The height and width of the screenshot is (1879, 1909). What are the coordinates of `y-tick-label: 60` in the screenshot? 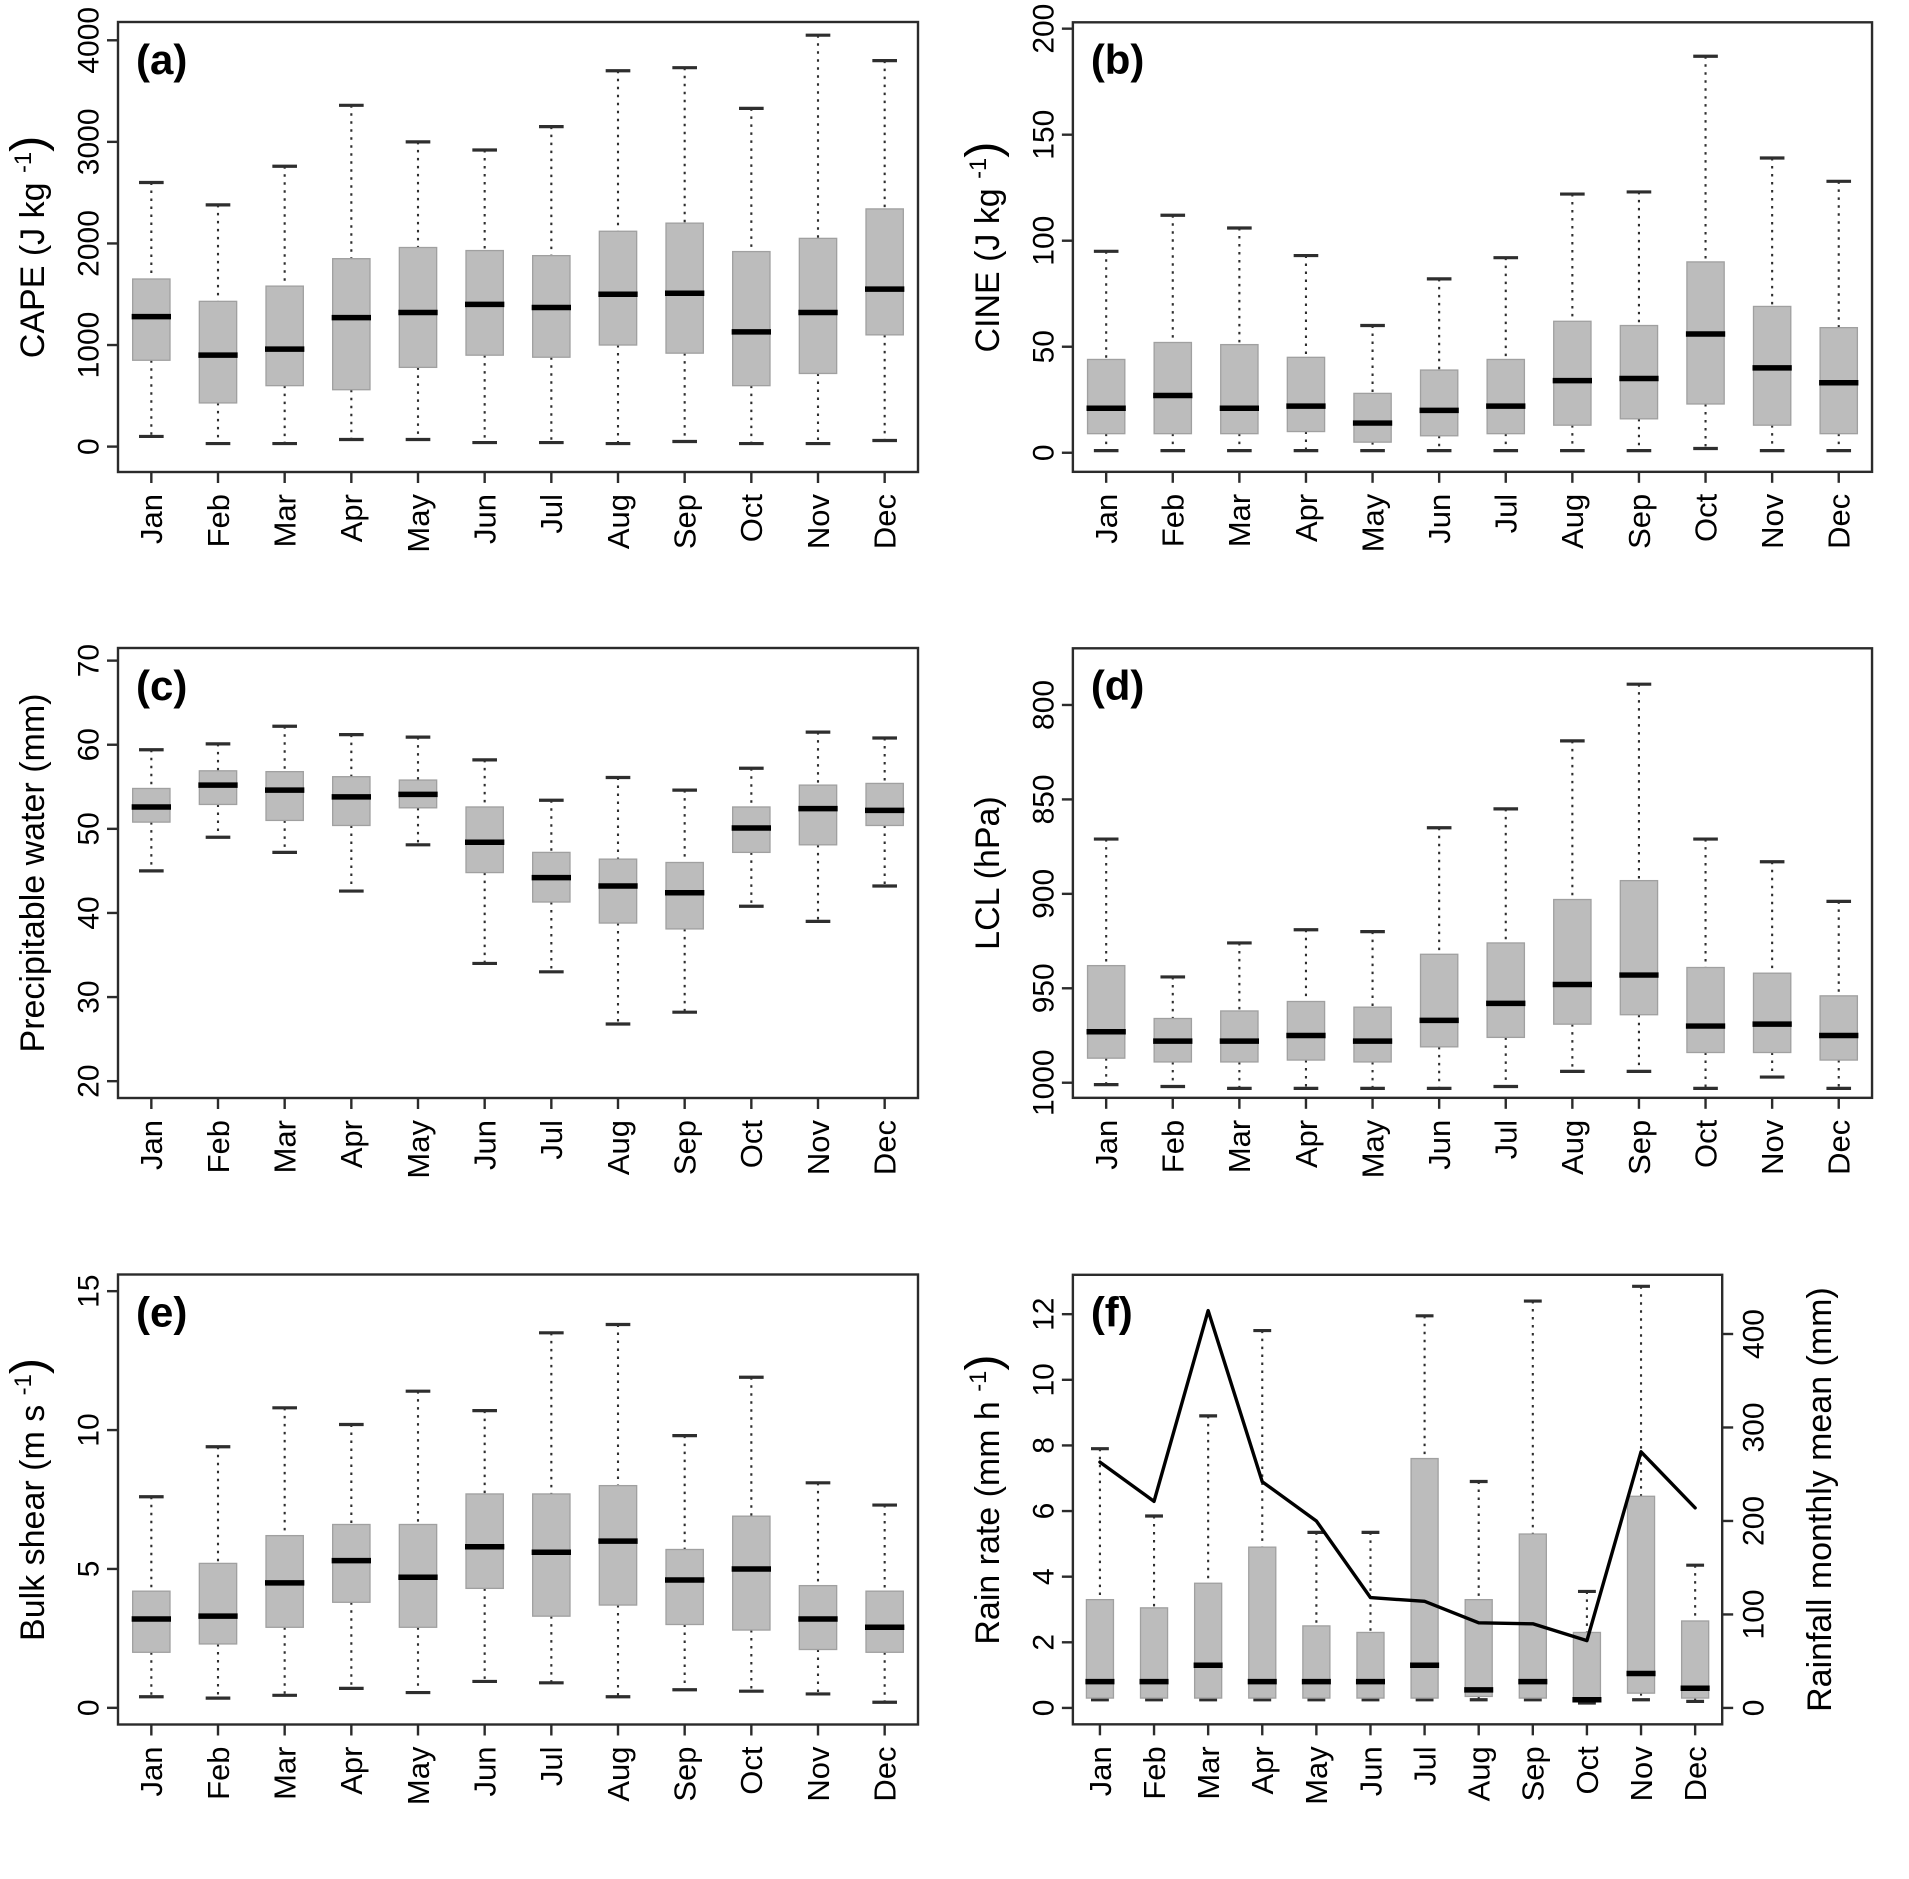 It's located at (89, 744).